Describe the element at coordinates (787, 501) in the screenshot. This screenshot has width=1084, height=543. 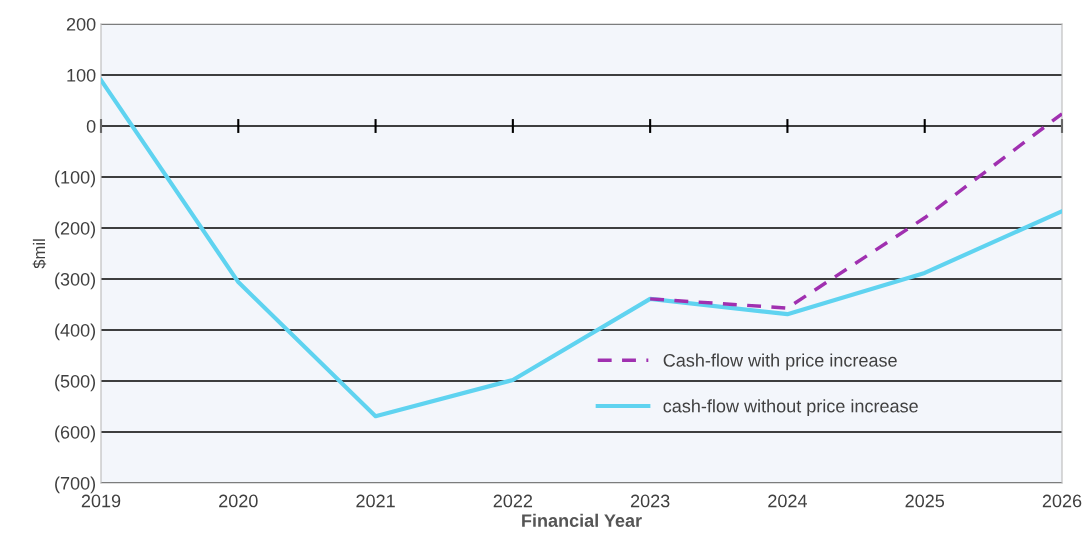
I see `x-tick-label: 2024` at that location.